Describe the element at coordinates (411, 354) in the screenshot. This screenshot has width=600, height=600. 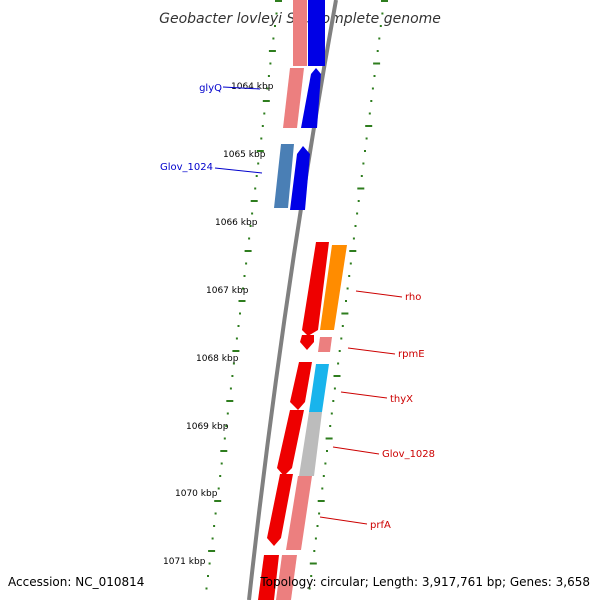
I see `gene-label-text: rpmE` at that location.